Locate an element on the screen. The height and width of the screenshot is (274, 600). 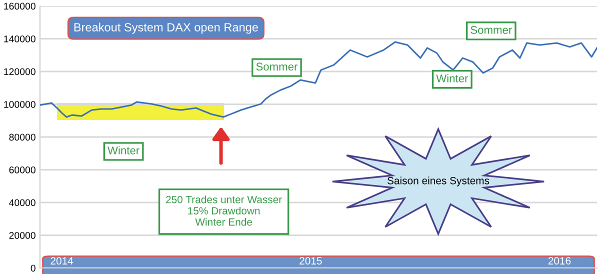
y-tick-label: 160000 is located at coordinates (20, 6).